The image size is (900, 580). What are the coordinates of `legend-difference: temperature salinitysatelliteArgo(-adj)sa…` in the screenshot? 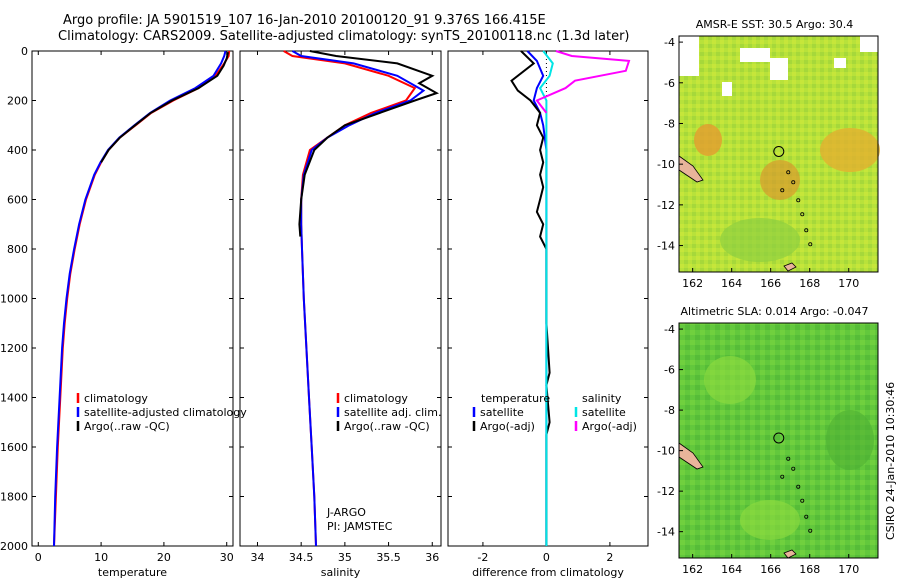 It's located at (554, 412).